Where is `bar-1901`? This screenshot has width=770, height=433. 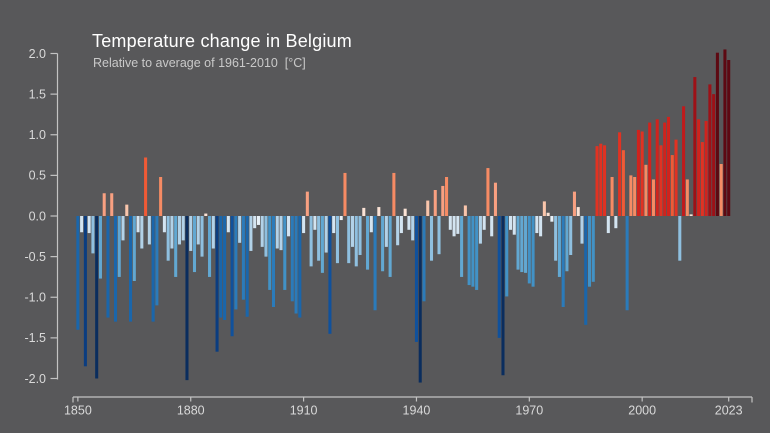 bar-1901 is located at coordinates (270, 253).